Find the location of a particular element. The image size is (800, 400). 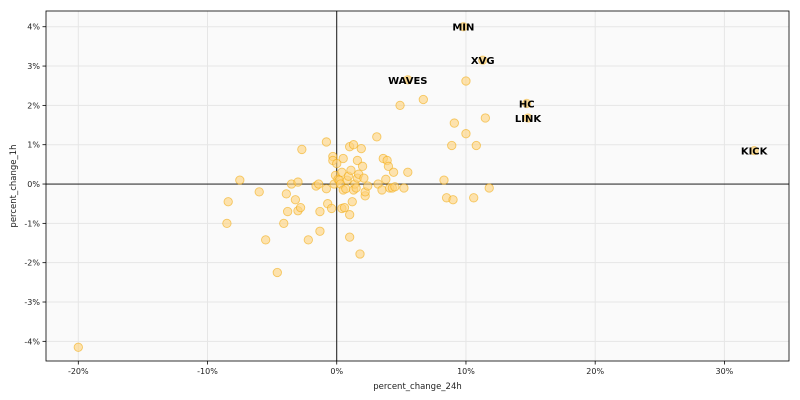

y-axis-label: percent_change_1h is located at coordinates (14, 185).